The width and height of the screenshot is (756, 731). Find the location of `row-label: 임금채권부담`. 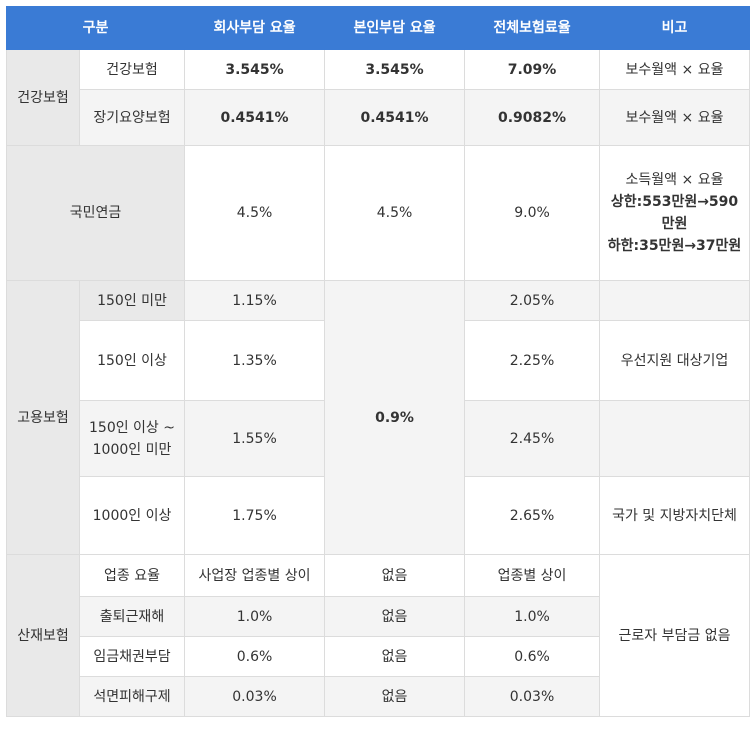

row-label: 임금채권부담 is located at coordinates (132, 656).